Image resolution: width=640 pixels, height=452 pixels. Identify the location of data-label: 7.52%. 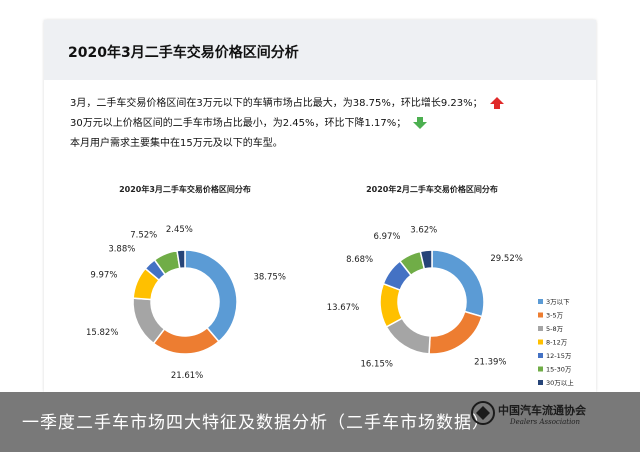
(143, 235).